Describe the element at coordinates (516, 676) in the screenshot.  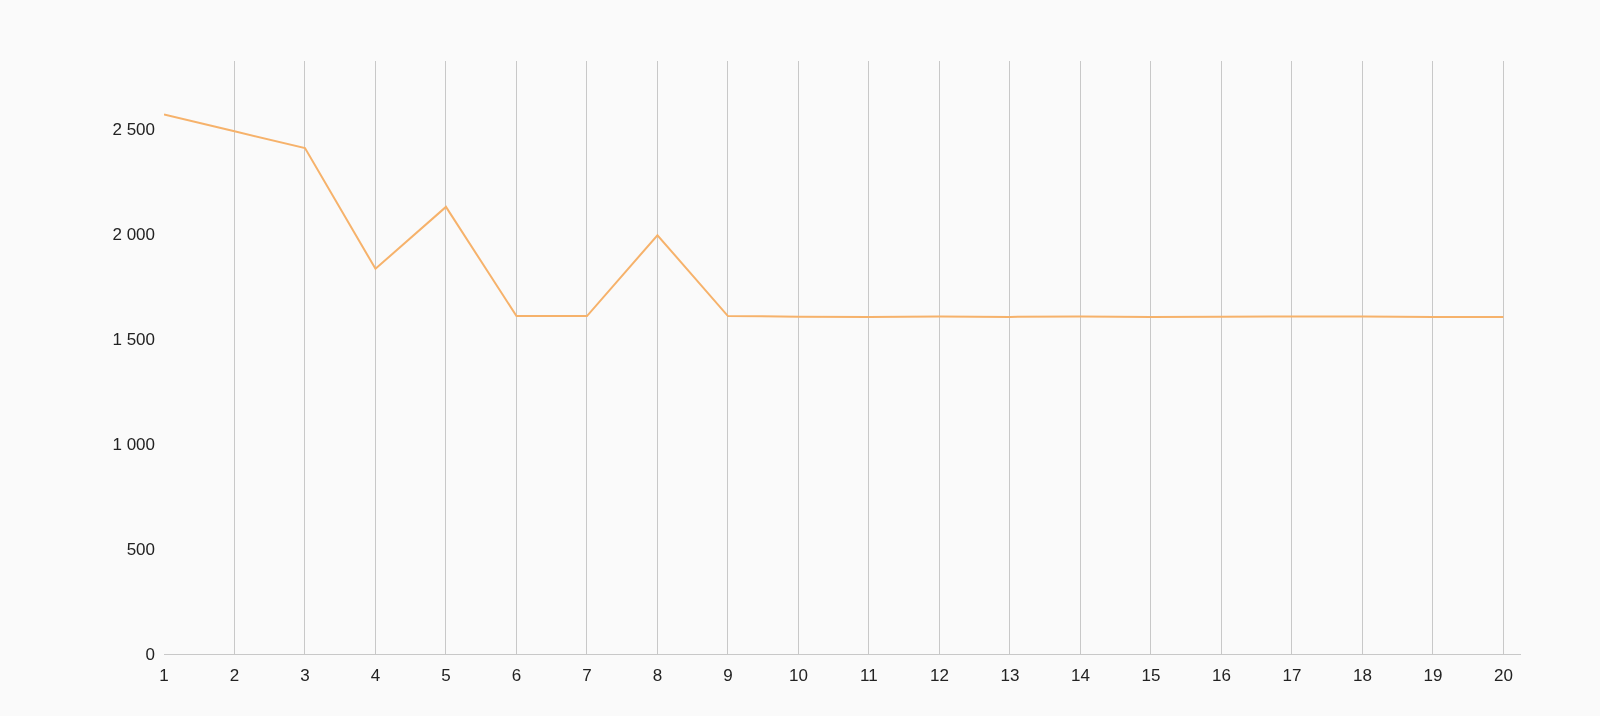
I see `x-tick-label: 6` at that location.